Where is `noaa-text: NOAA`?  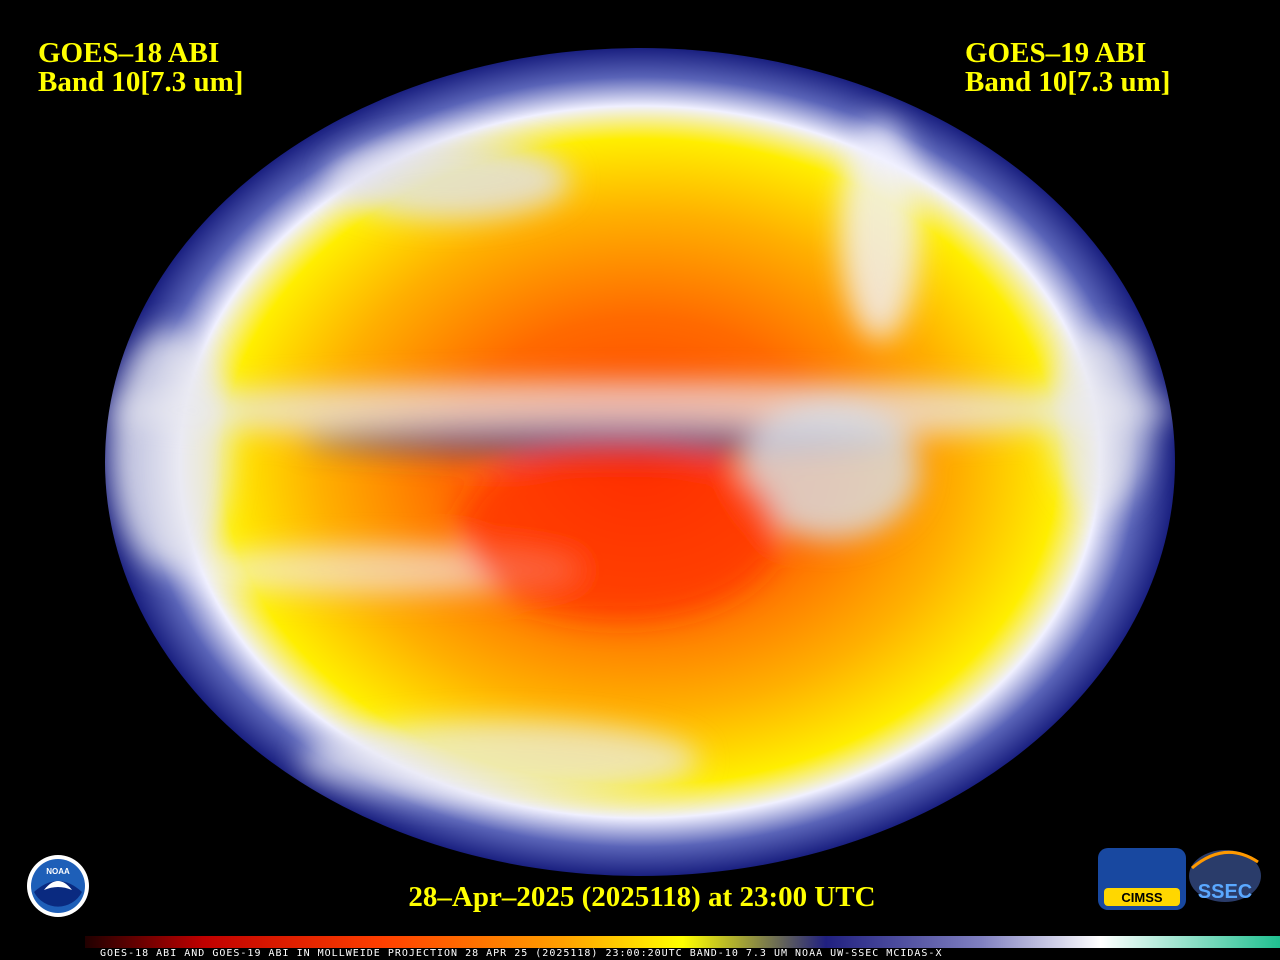
noaa-text: NOAA is located at coordinates (58, 871).